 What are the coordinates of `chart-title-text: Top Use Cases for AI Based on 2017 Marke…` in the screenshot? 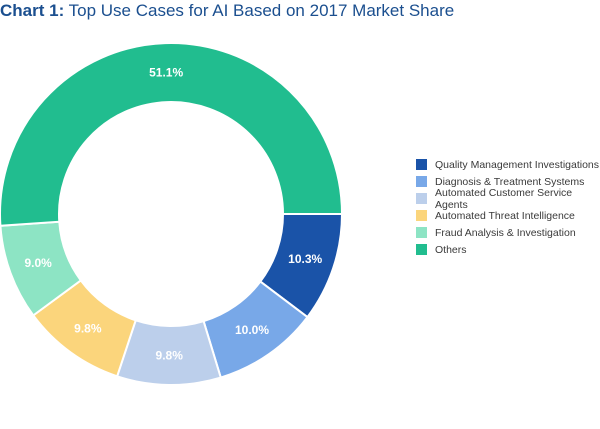 It's located at (259, 10).